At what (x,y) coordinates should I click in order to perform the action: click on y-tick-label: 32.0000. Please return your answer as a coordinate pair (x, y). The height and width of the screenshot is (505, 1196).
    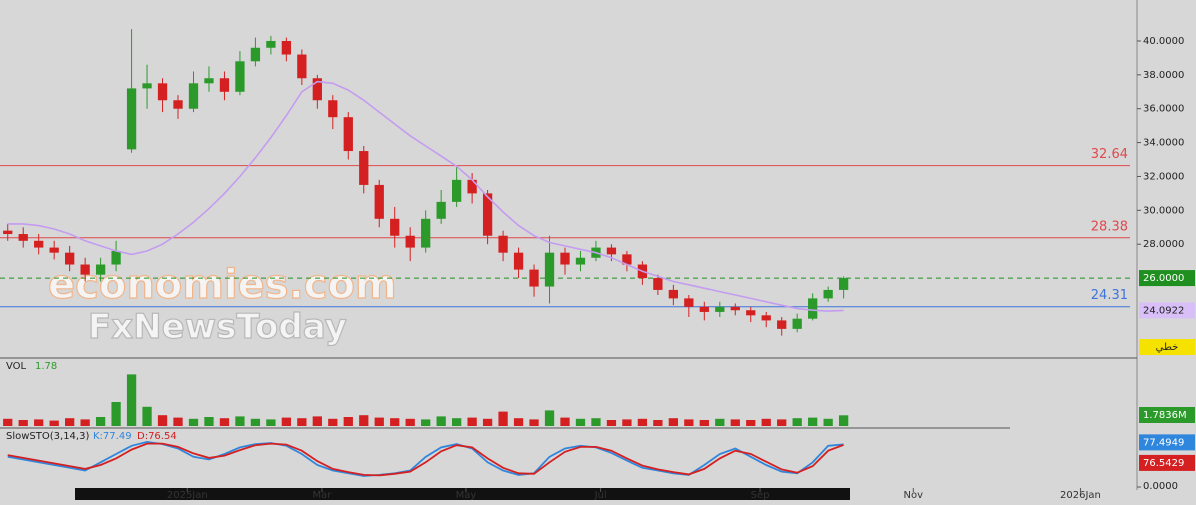
    Looking at the image, I should click on (1163, 176).